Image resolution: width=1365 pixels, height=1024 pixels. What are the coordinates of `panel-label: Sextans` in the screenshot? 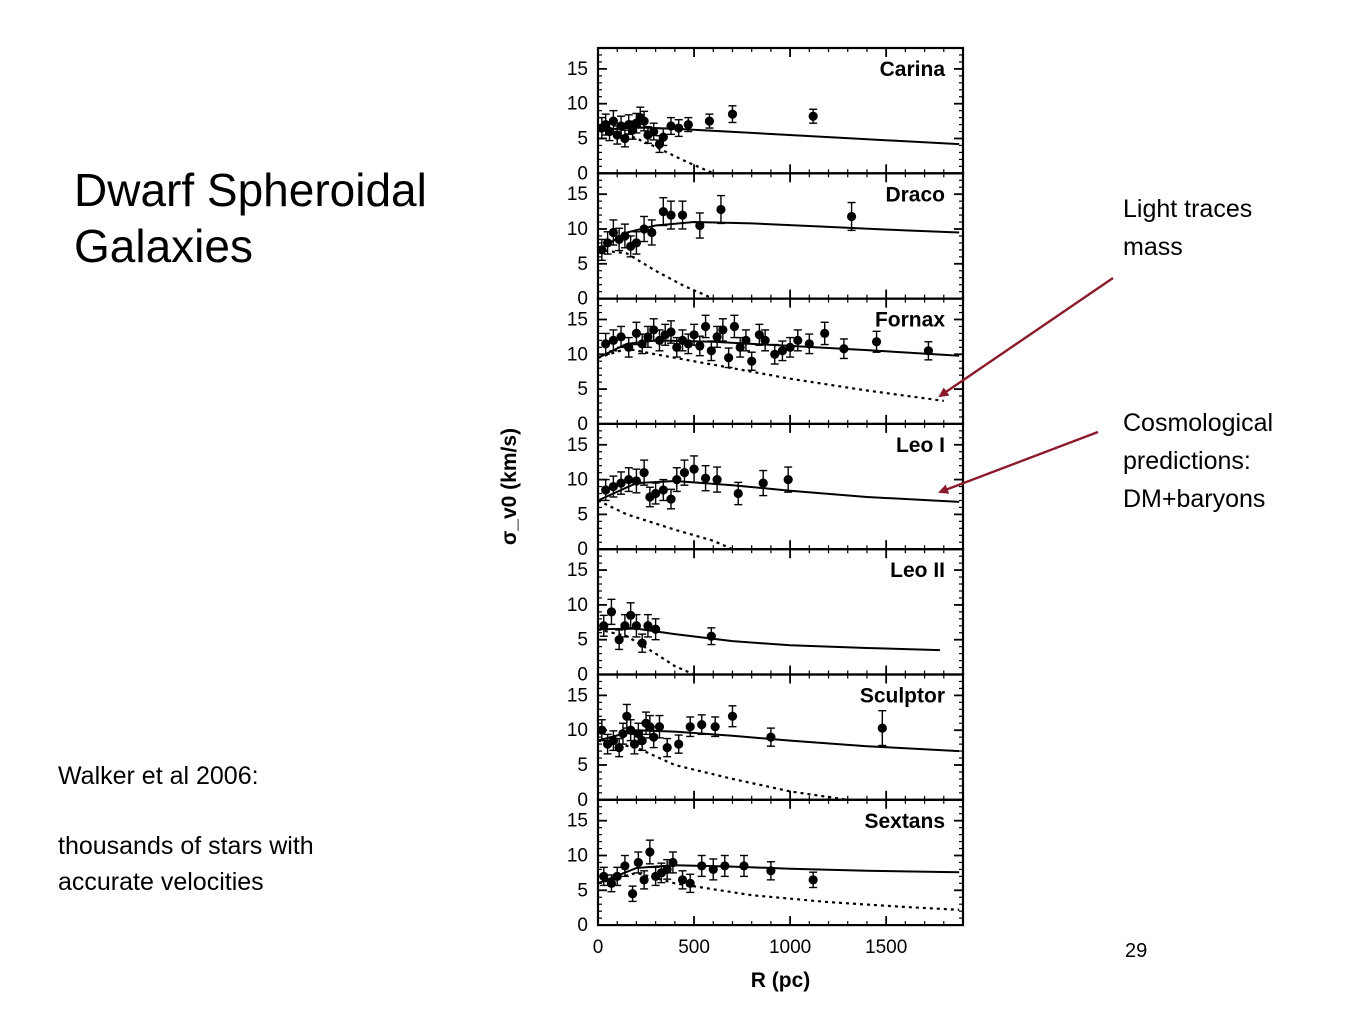 It's located at (904, 821).